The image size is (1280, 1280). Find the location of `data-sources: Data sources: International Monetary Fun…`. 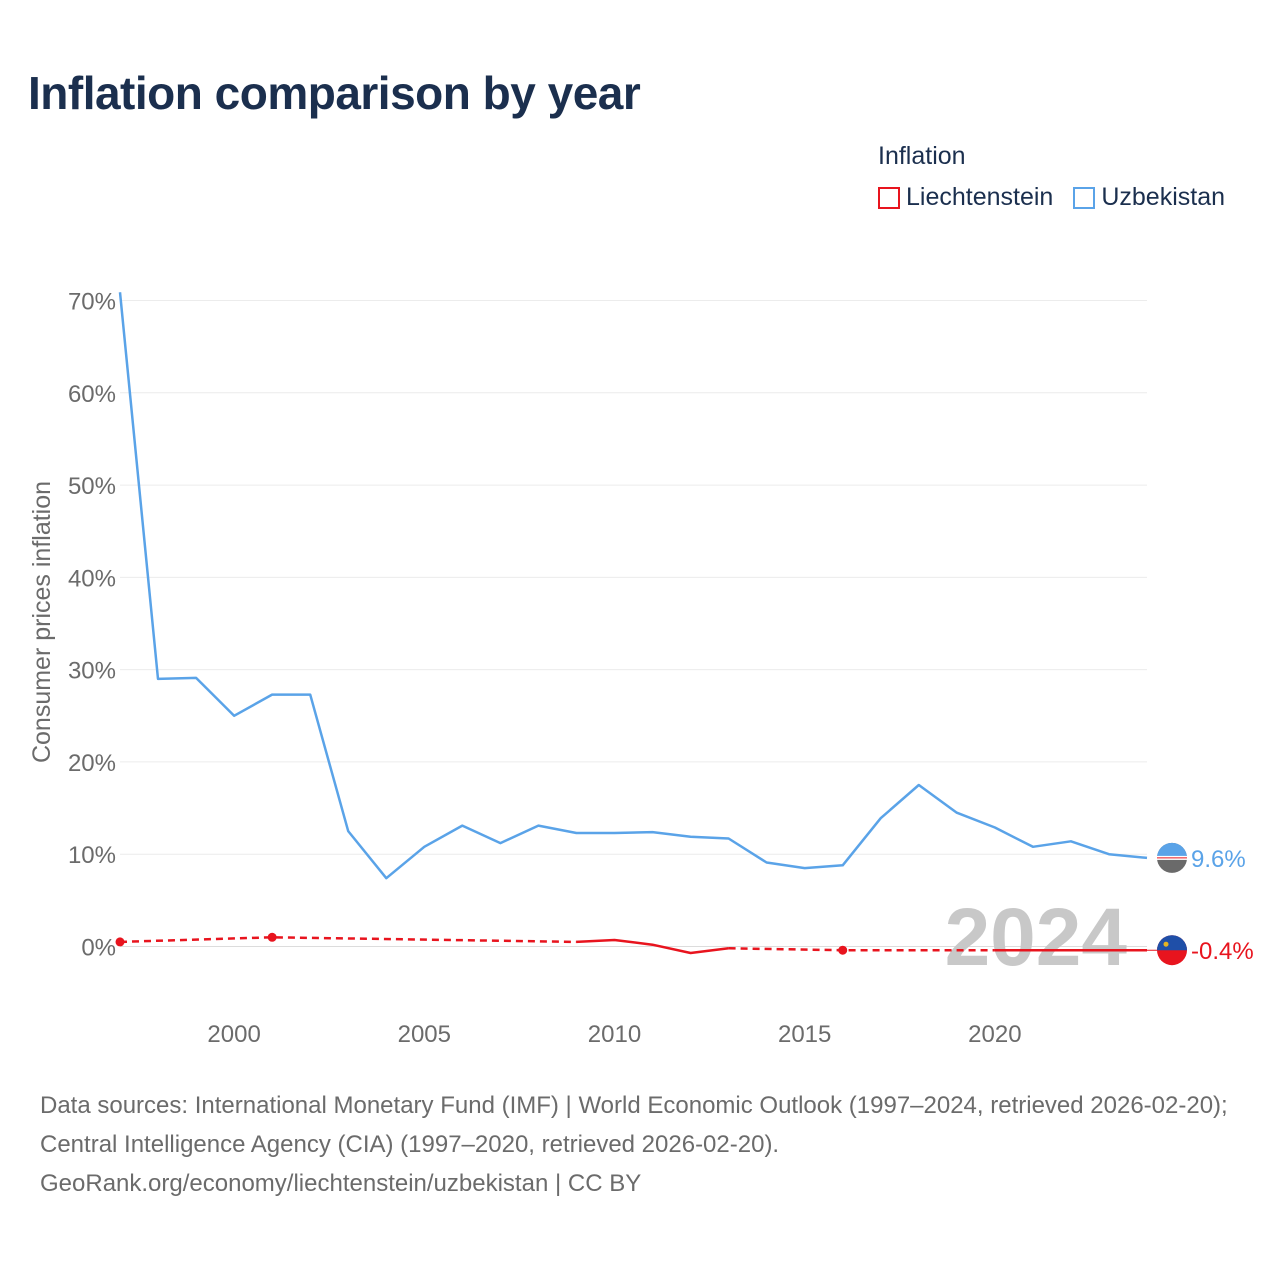

data-sources: Data sources: International Monetary Fun… is located at coordinates (634, 1125).